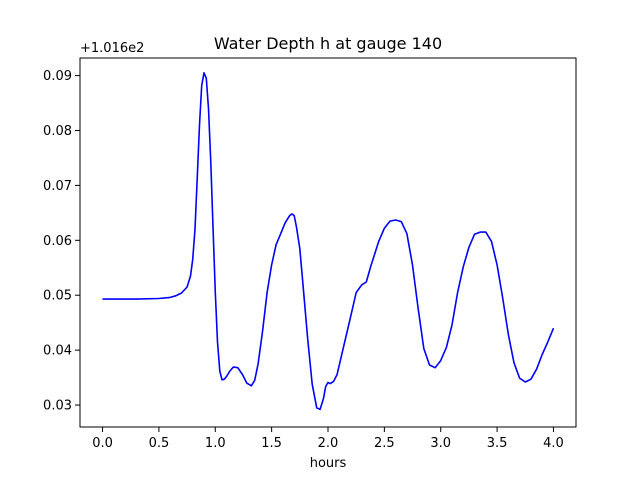 This screenshot has width=640, height=480. I want to click on x-tick-label: 1.5, so click(271, 443).